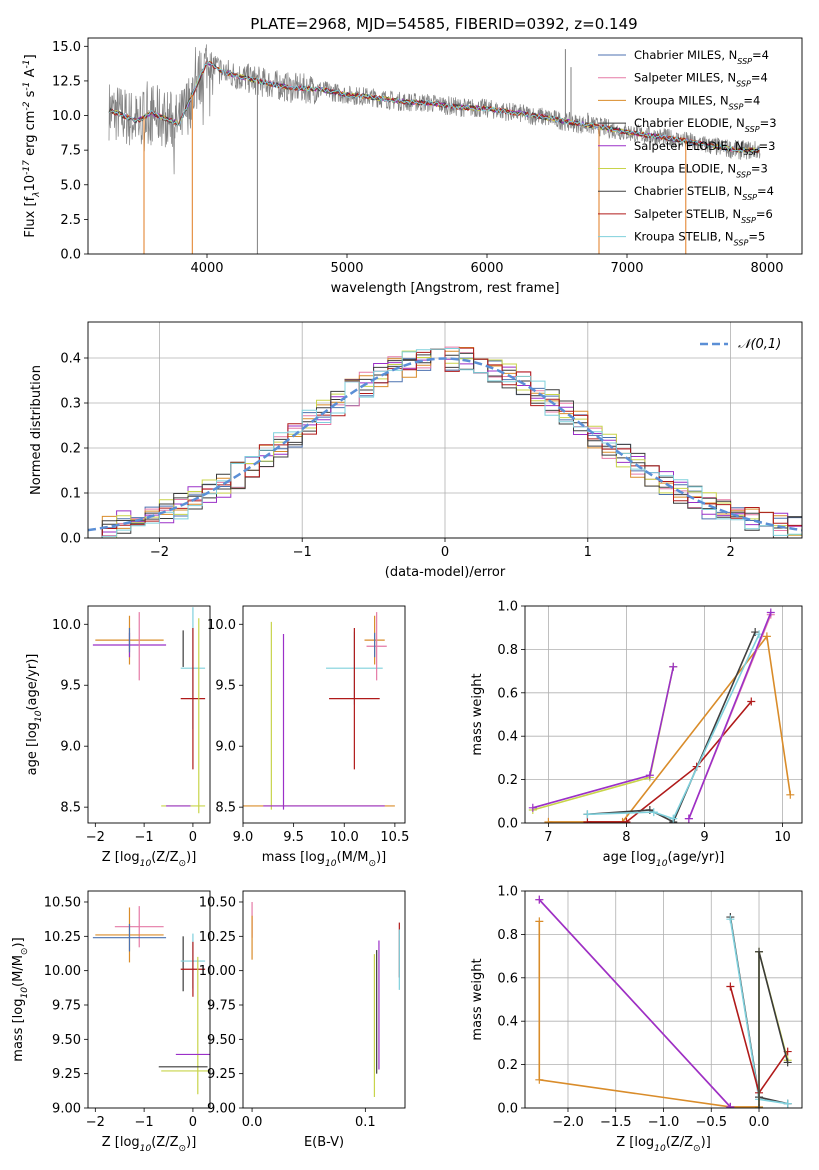 The width and height of the screenshot is (819, 1170). Describe the element at coordinates (70, 404) in the screenshot. I see `y-tick-label: 0.3` at that location.